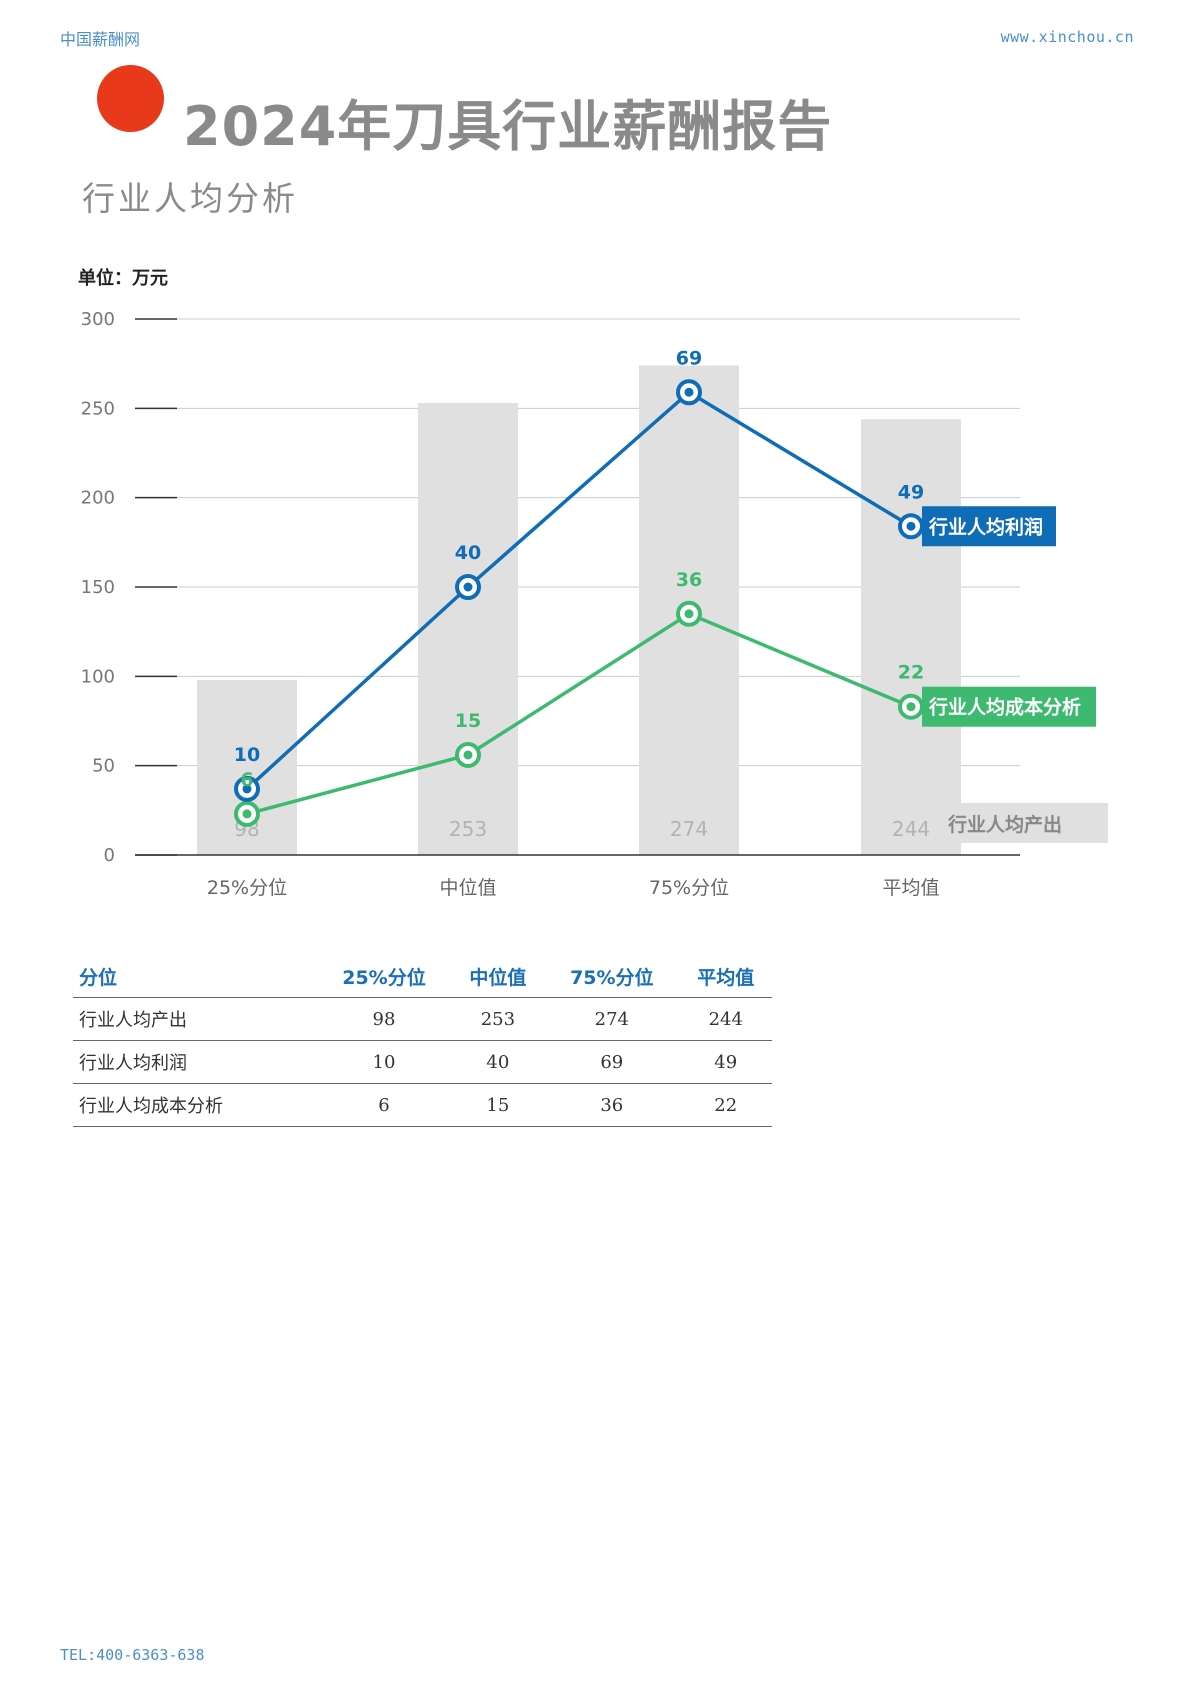 Image resolution: width=1191 pixels, height=1684 pixels. What do you see at coordinates (1004, 824) in the screenshot?
I see `bar-legend-label: 行业人均产出` at bounding box center [1004, 824].